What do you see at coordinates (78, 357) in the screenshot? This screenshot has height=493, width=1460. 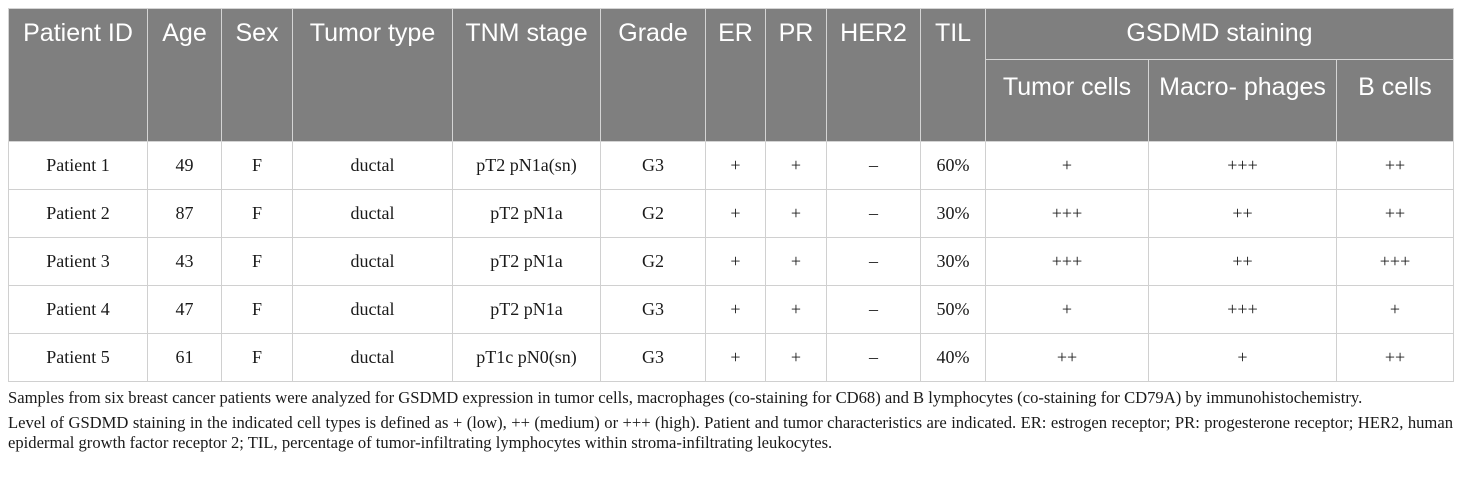 I see `cell-patient-id: Patient 5` at bounding box center [78, 357].